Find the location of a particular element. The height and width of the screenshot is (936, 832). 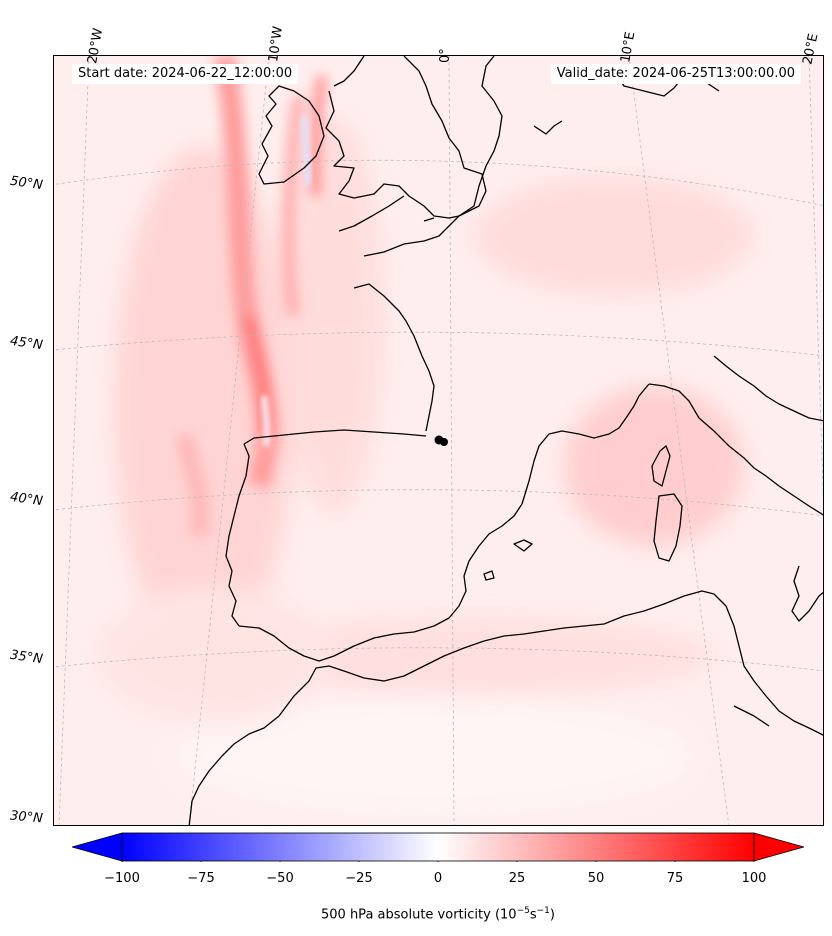

colorbar-tick-label: 0 is located at coordinates (438, 878).